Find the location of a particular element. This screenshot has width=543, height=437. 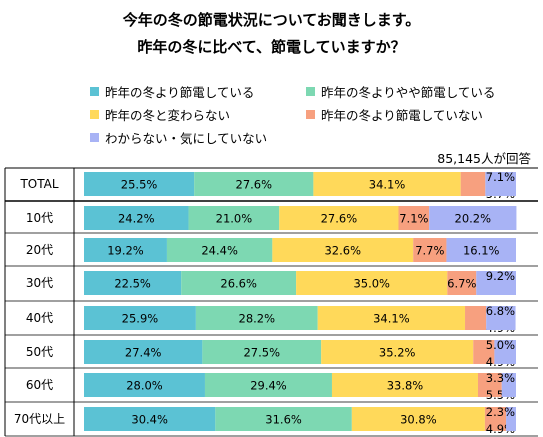

legend-item-2: 昨年の冬よりやや節電している is located at coordinates (400, 93).